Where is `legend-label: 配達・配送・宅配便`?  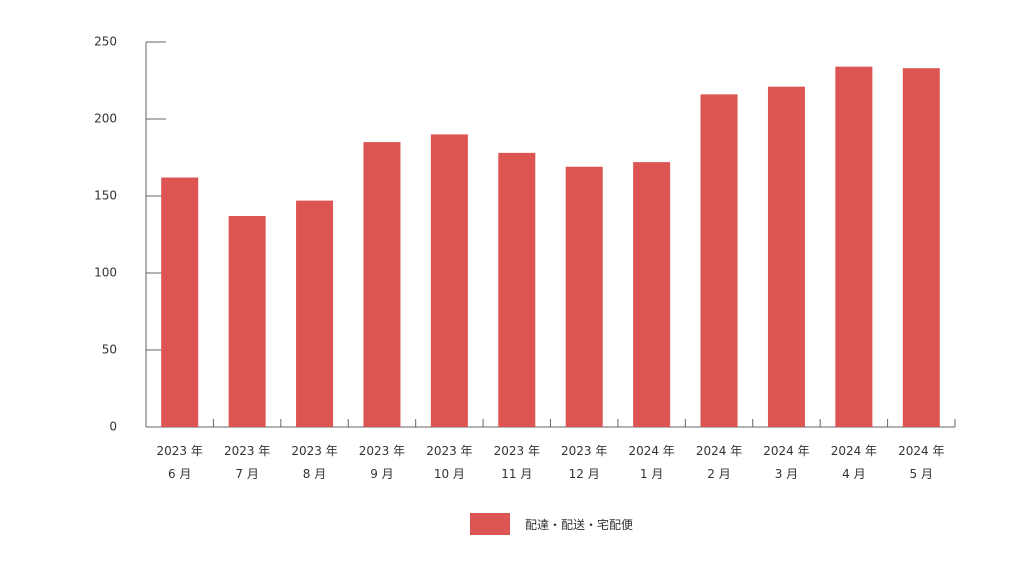
legend-label: 配達・配送・宅配便 is located at coordinates (579, 525).